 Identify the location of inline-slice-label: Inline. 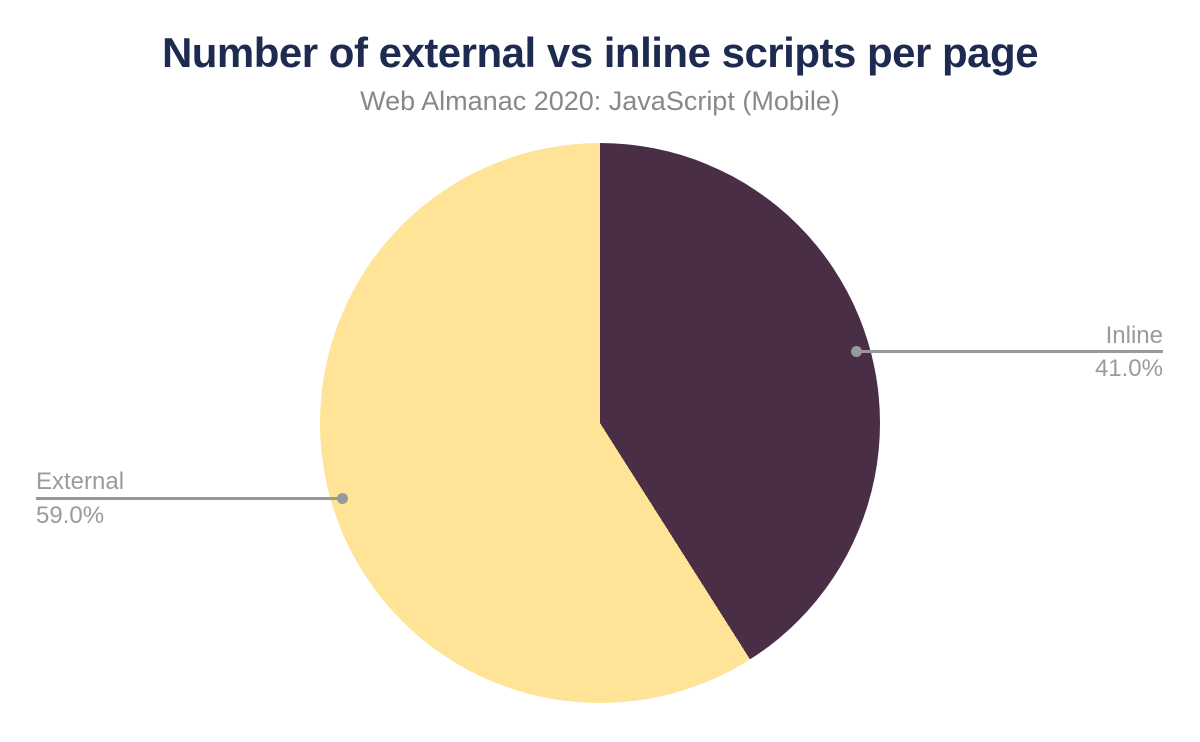
(1134, 335).